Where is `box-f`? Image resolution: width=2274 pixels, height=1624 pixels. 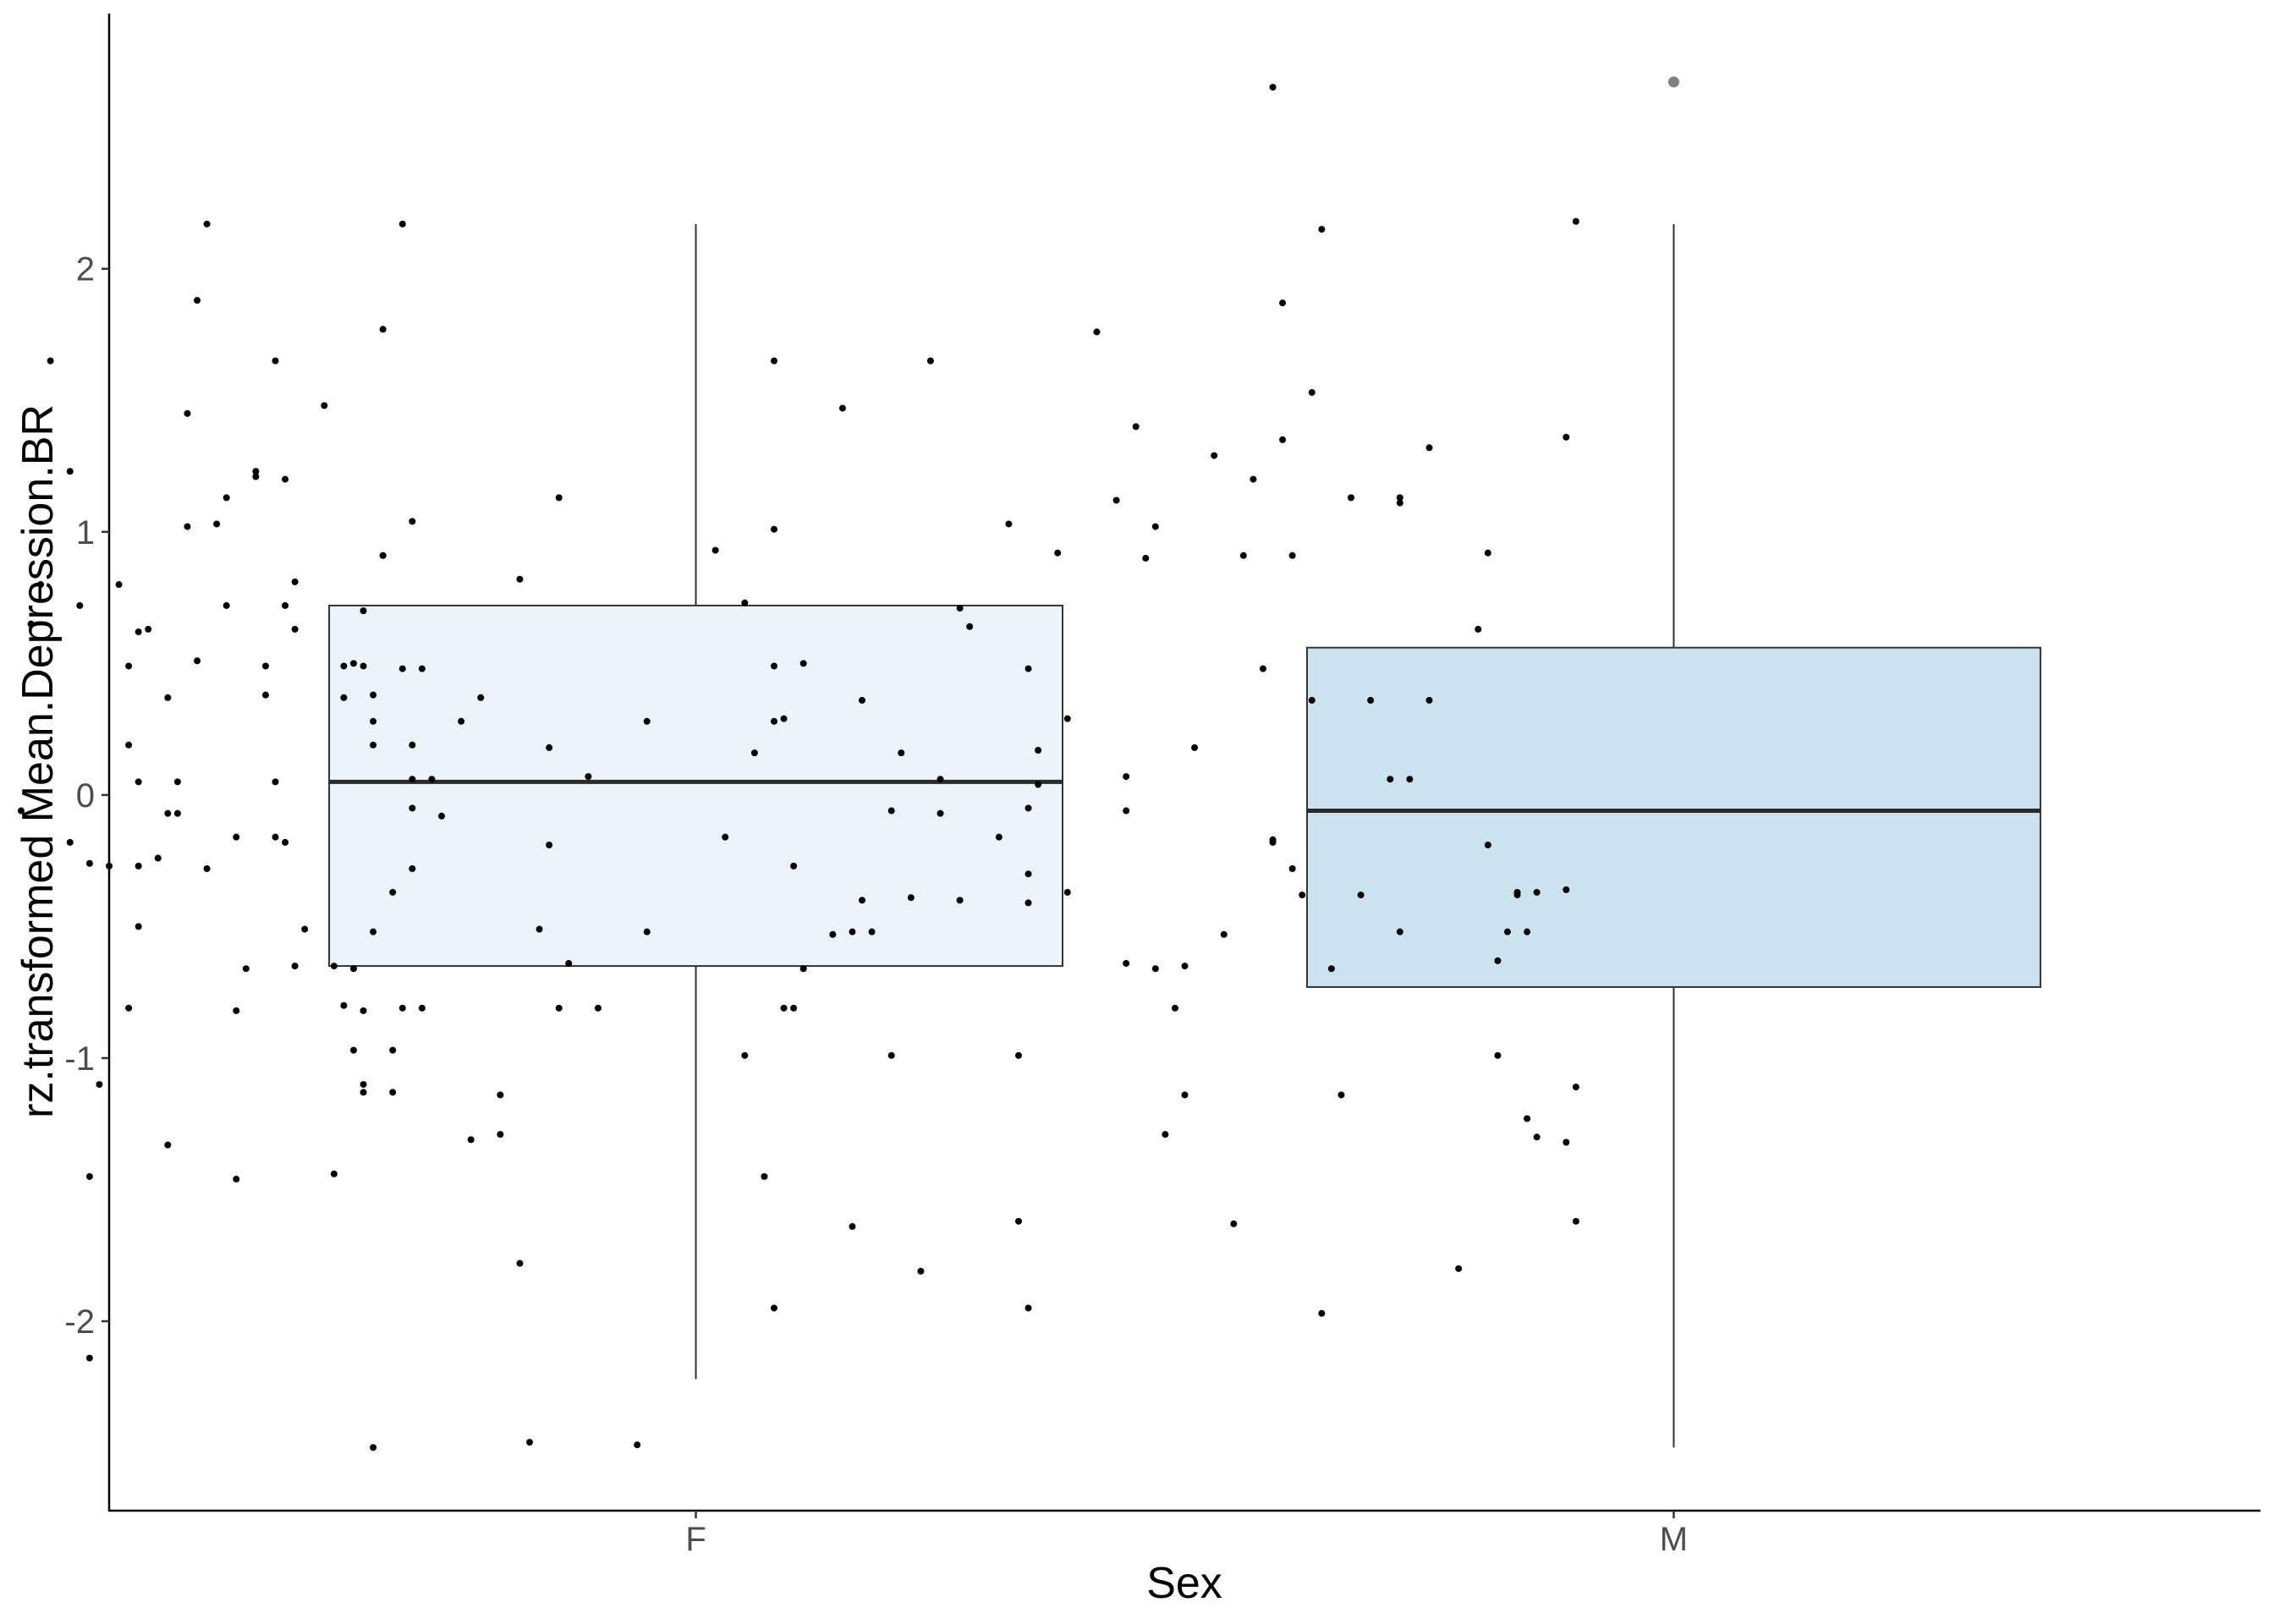 box-f is located at coordinates (696, 786).